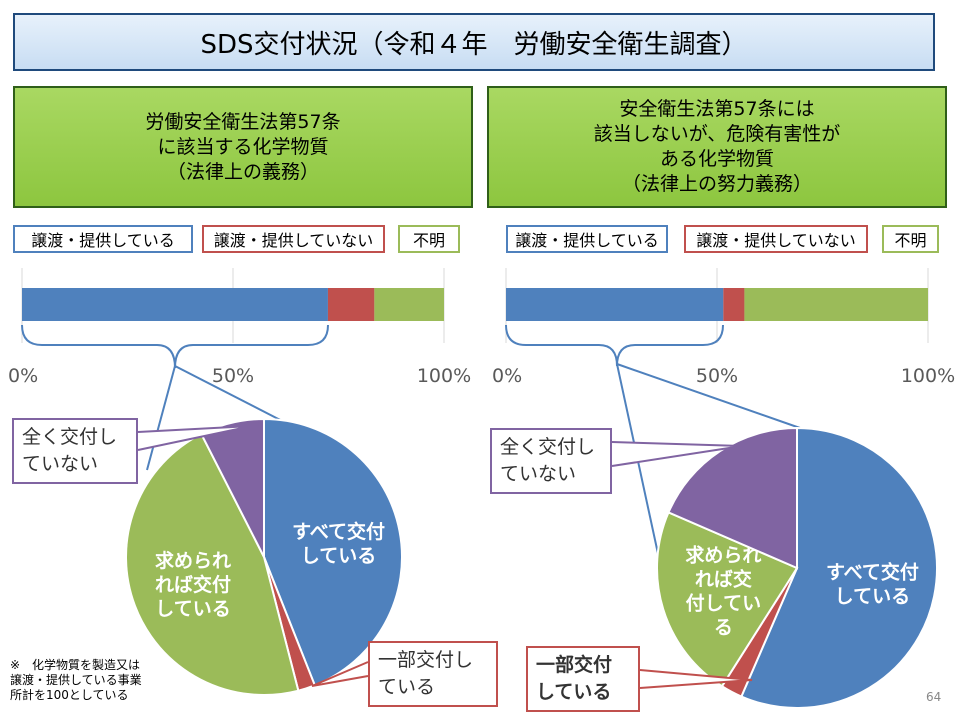  Describe the element at coordinates (934, 697) in the screenshot. I see `page-number: 64` at that location.